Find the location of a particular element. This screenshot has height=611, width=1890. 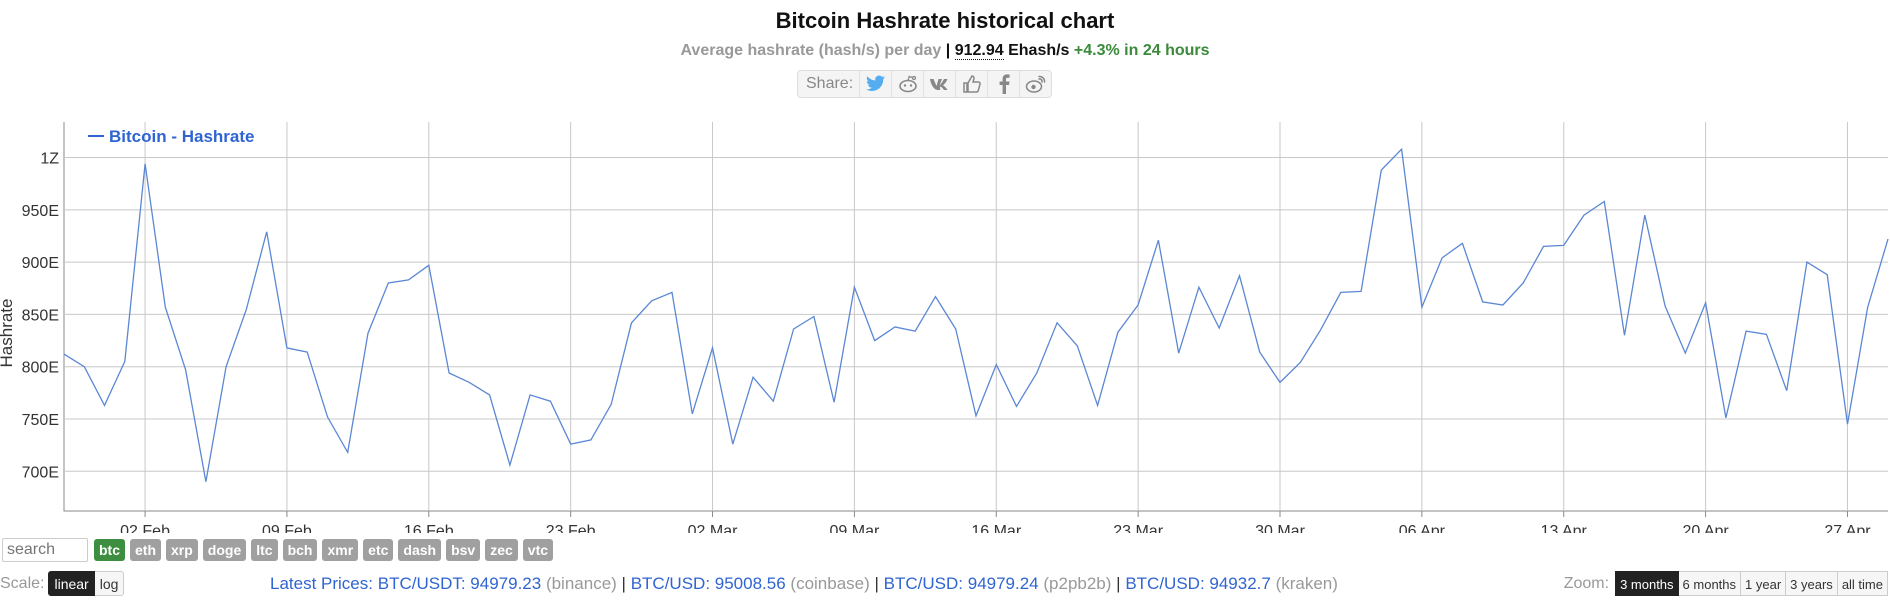

vk-icon is located at coordinates (939, 84).